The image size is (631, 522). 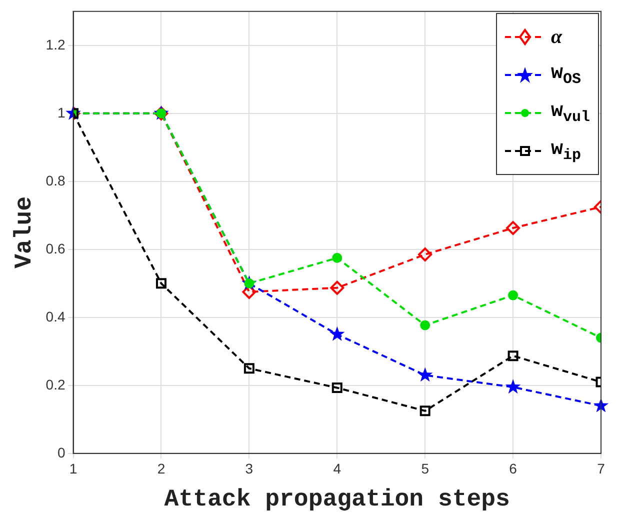 I want to click on legend-label: w$_{ip}$, so click(x=565, y=151).